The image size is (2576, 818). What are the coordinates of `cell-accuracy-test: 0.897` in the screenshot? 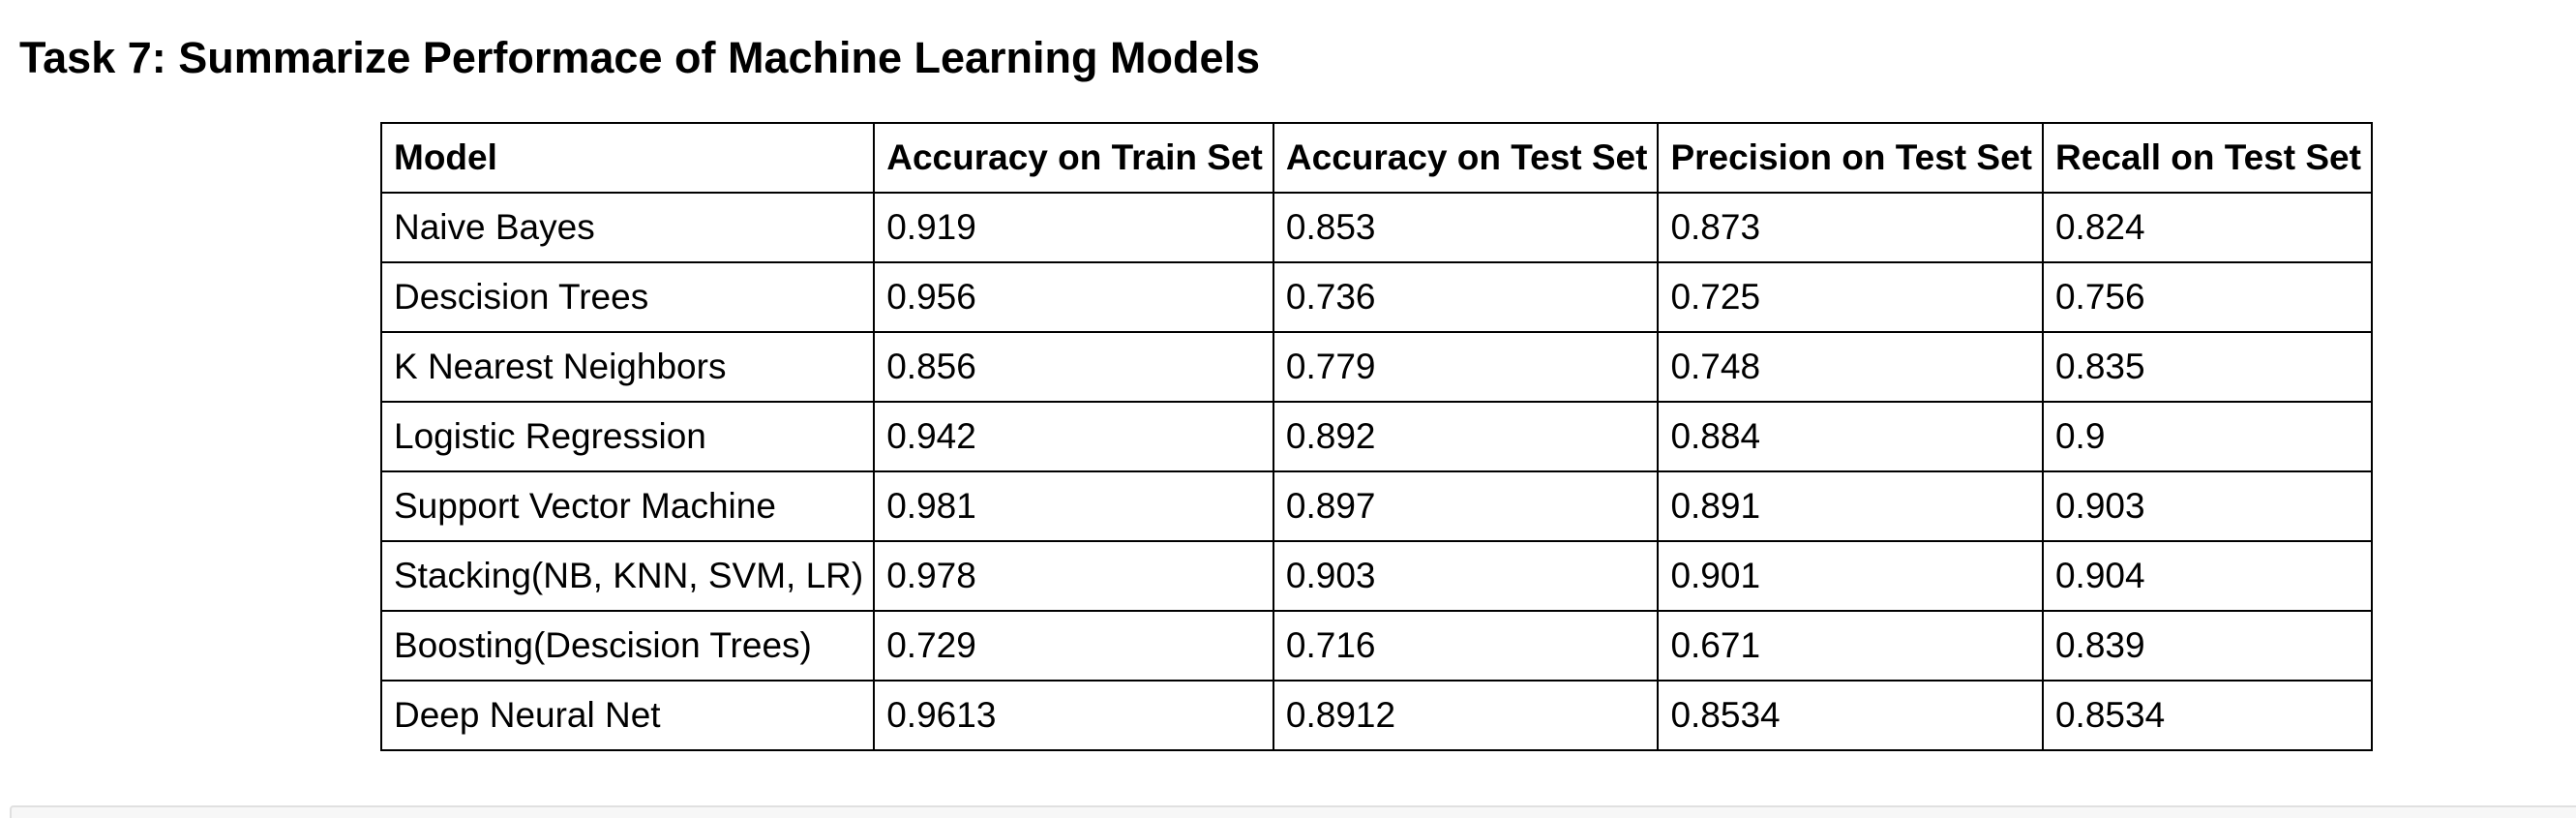 It's located at (1466, 506).